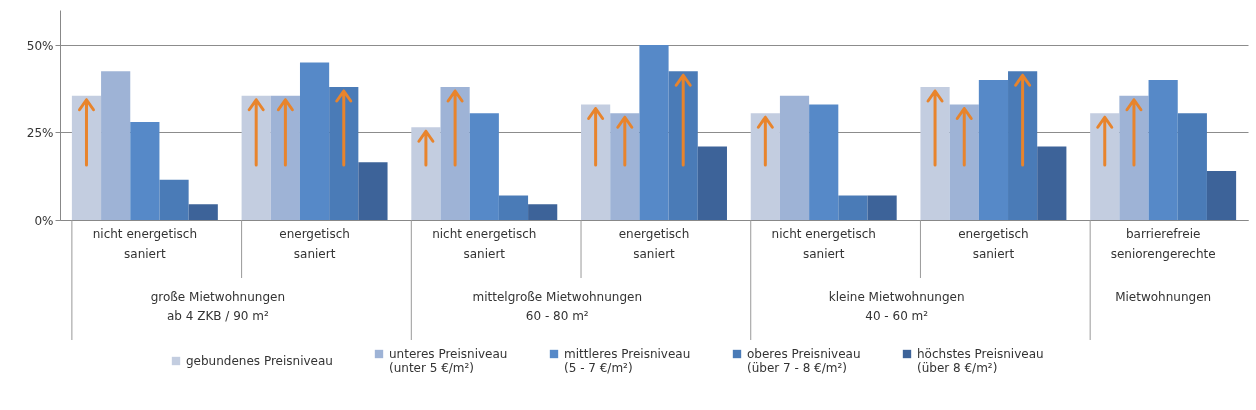  What do you see at coordinates (218, 306) in the screenshot?
I see `text: große Mietwohnungen ab 4 ZKB / 90 m²` at bounding box center [218, 306].